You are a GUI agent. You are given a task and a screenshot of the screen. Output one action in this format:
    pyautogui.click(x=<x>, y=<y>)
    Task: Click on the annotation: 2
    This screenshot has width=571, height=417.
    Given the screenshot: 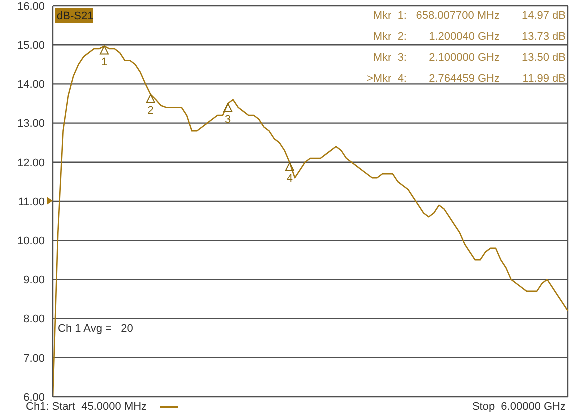 What is the action you would take?
    pyautogui.click(x=151, y=110)
    